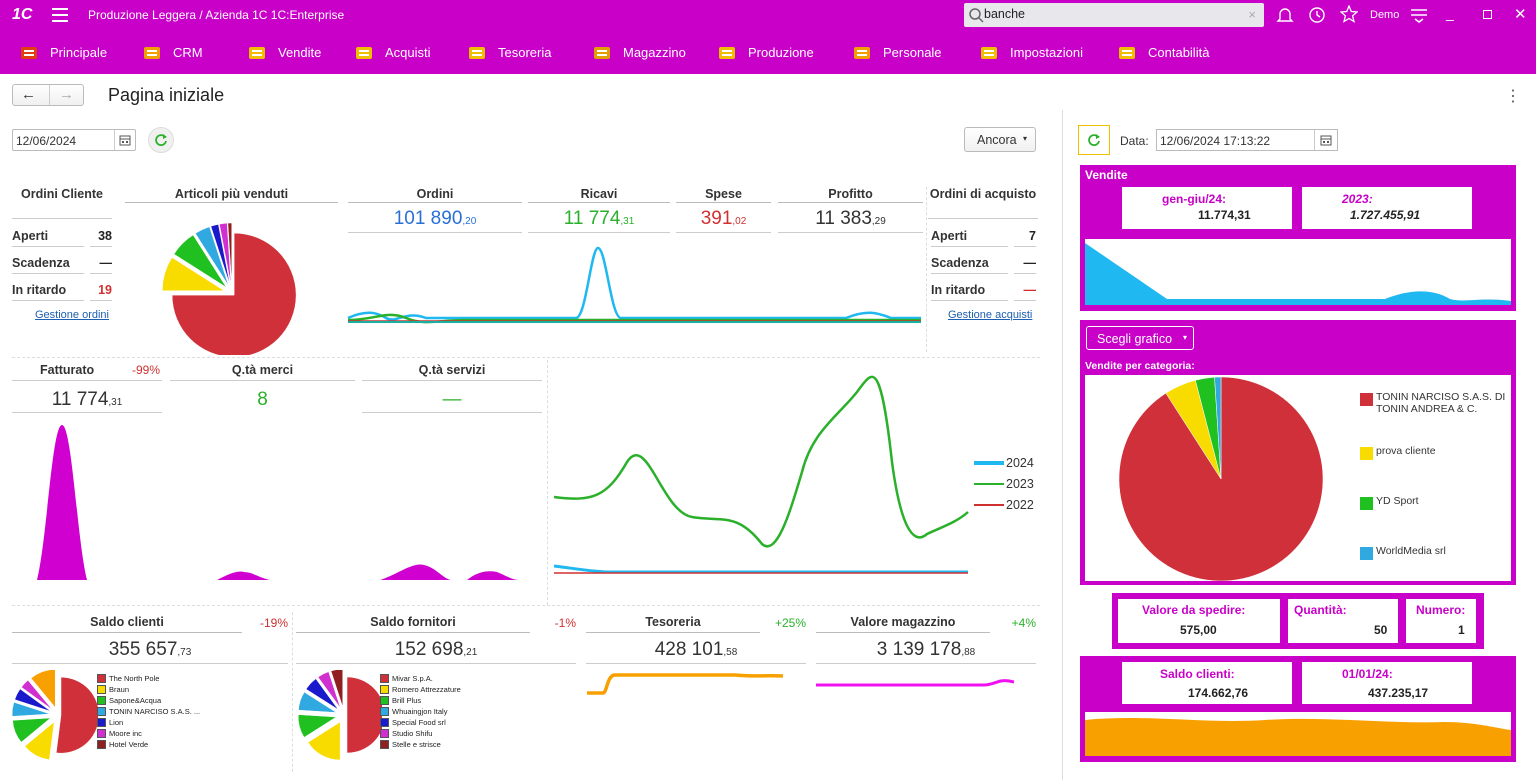 The height and width of the screenshot is (784, 1536). Describe the element at coordinates (897, 52) in the screenshot. I see `menu-item-personale: Personale` at that location.